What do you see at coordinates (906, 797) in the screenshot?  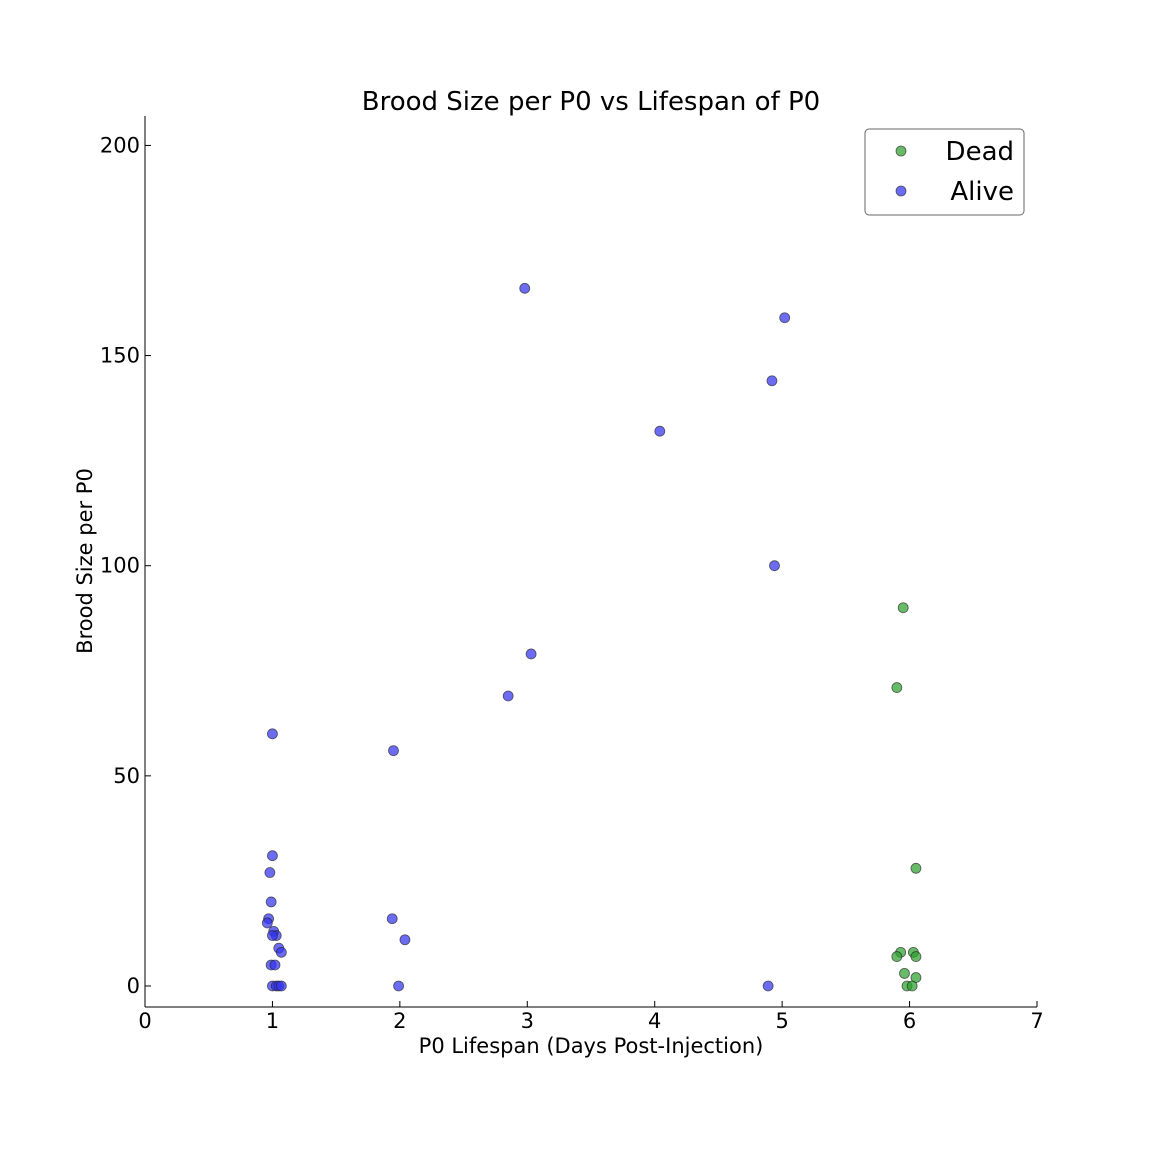 I see `series-dead` at bounding box center [906, 797].